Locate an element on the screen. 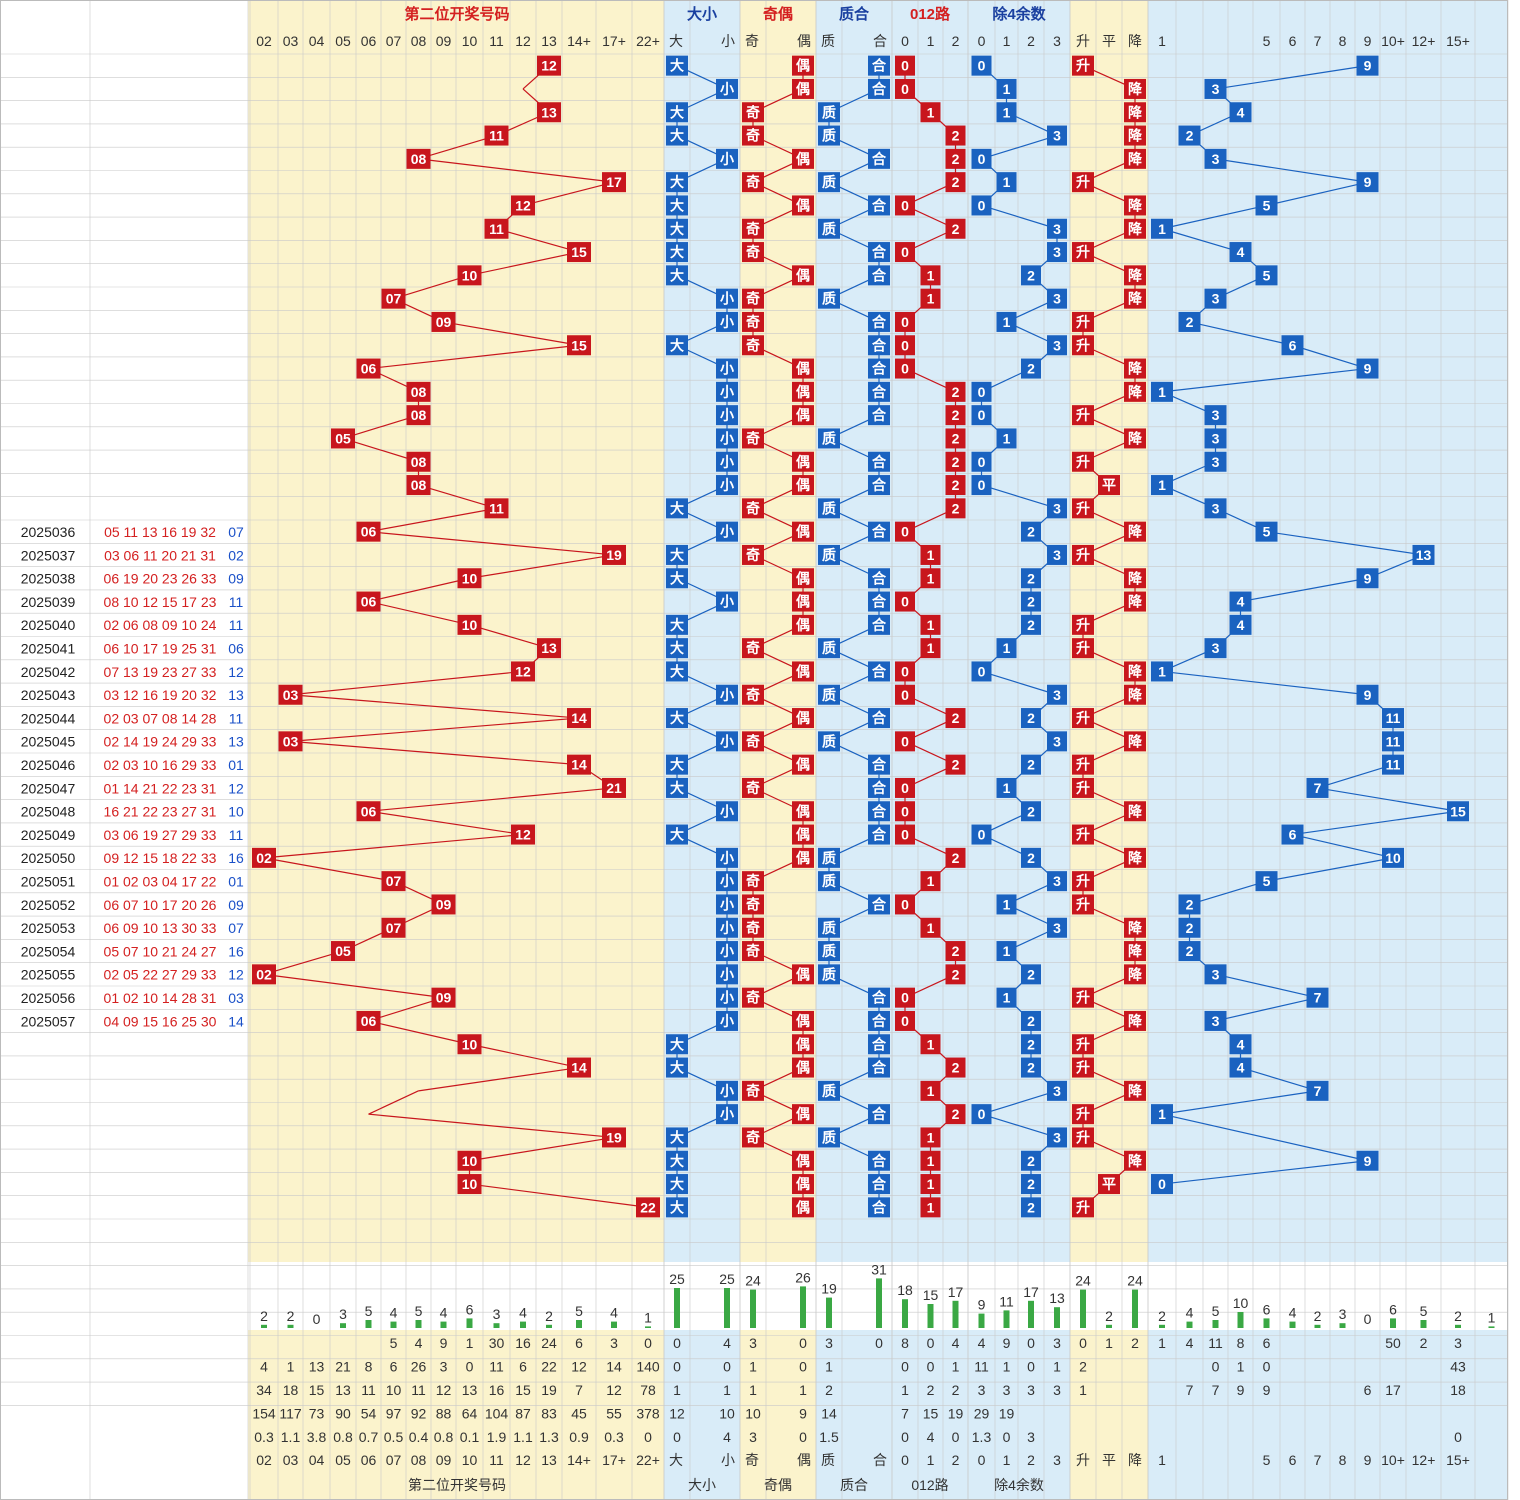 The image size is (1520, 1500). span-total-bar is located at coordinates (1162, 1326).